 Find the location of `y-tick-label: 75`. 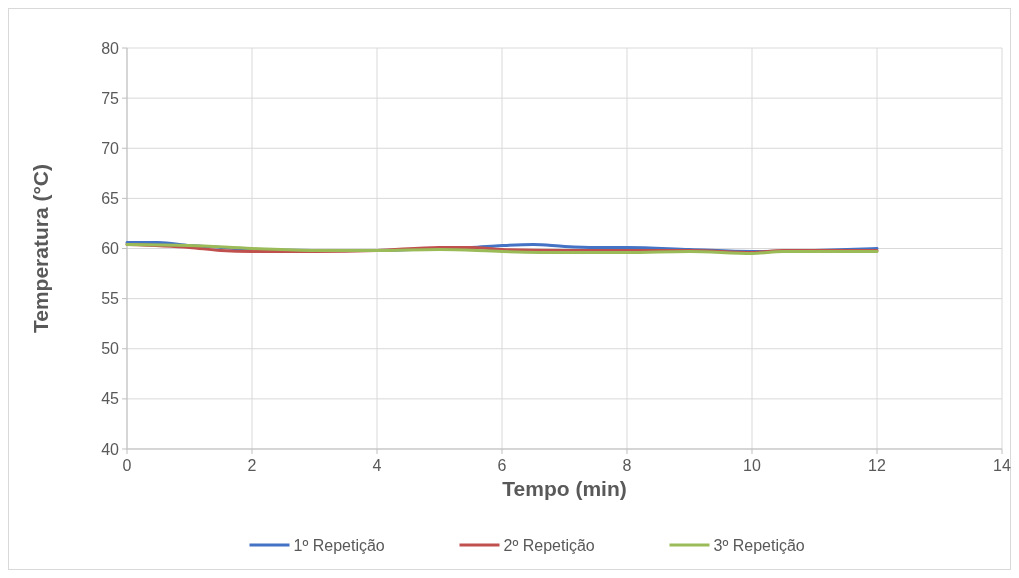

y-tick-label: 75 is located at coordinates (110, 98).